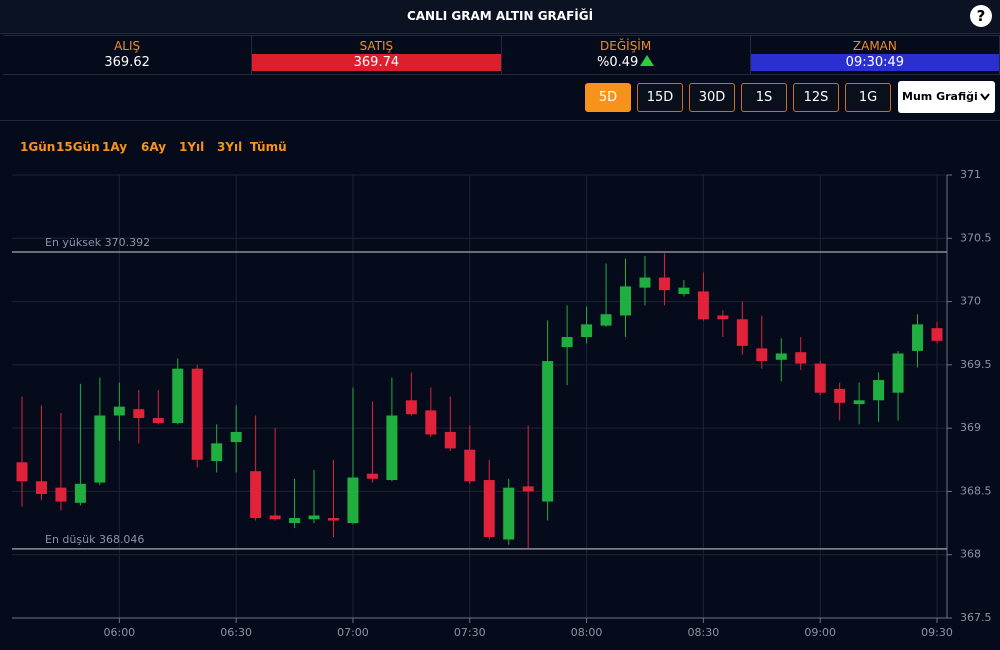 This screenshot has height=650, width=1000. What do you see at coordinates (976, 617) in the screenshot?
I see `y-tick-label: 367.5` at bounding box center [976, 617].